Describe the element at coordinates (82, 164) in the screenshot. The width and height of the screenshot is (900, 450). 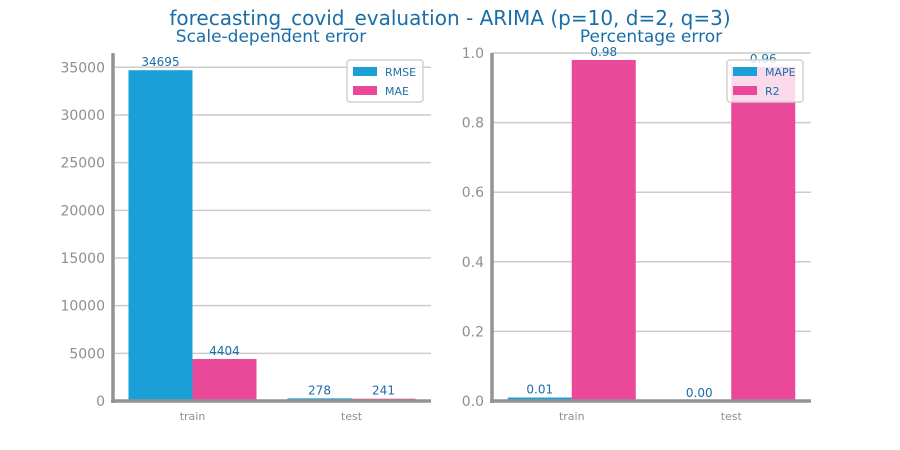
I see `y-tick-label: 25000` at that location.